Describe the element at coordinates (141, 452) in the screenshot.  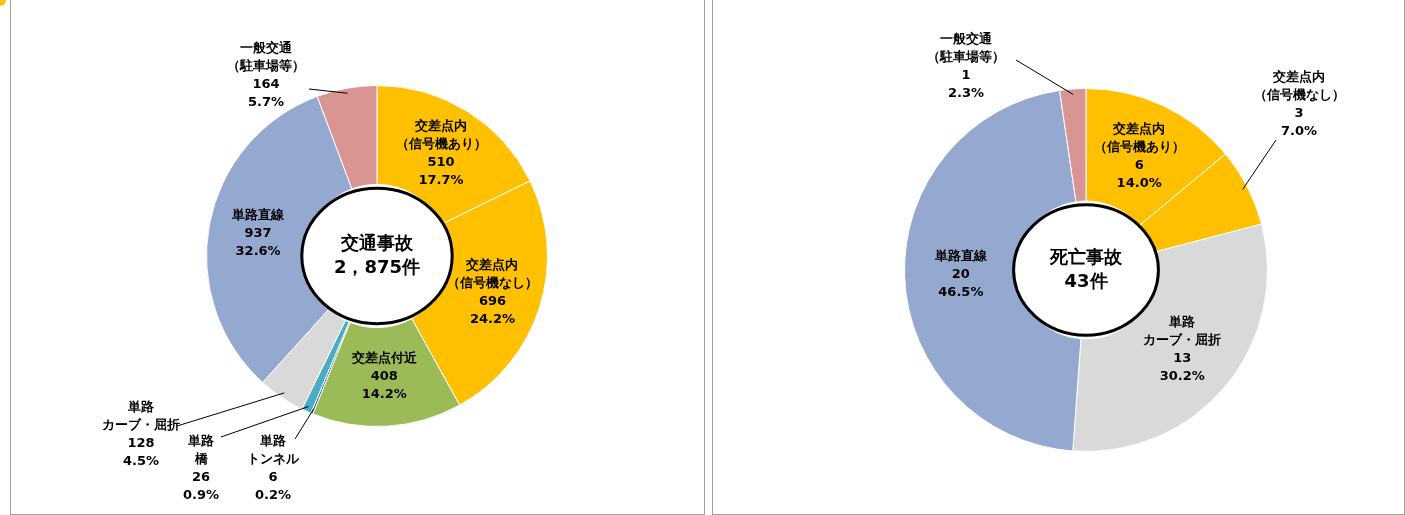
I see `data-label: 128 4.5%` at that location.